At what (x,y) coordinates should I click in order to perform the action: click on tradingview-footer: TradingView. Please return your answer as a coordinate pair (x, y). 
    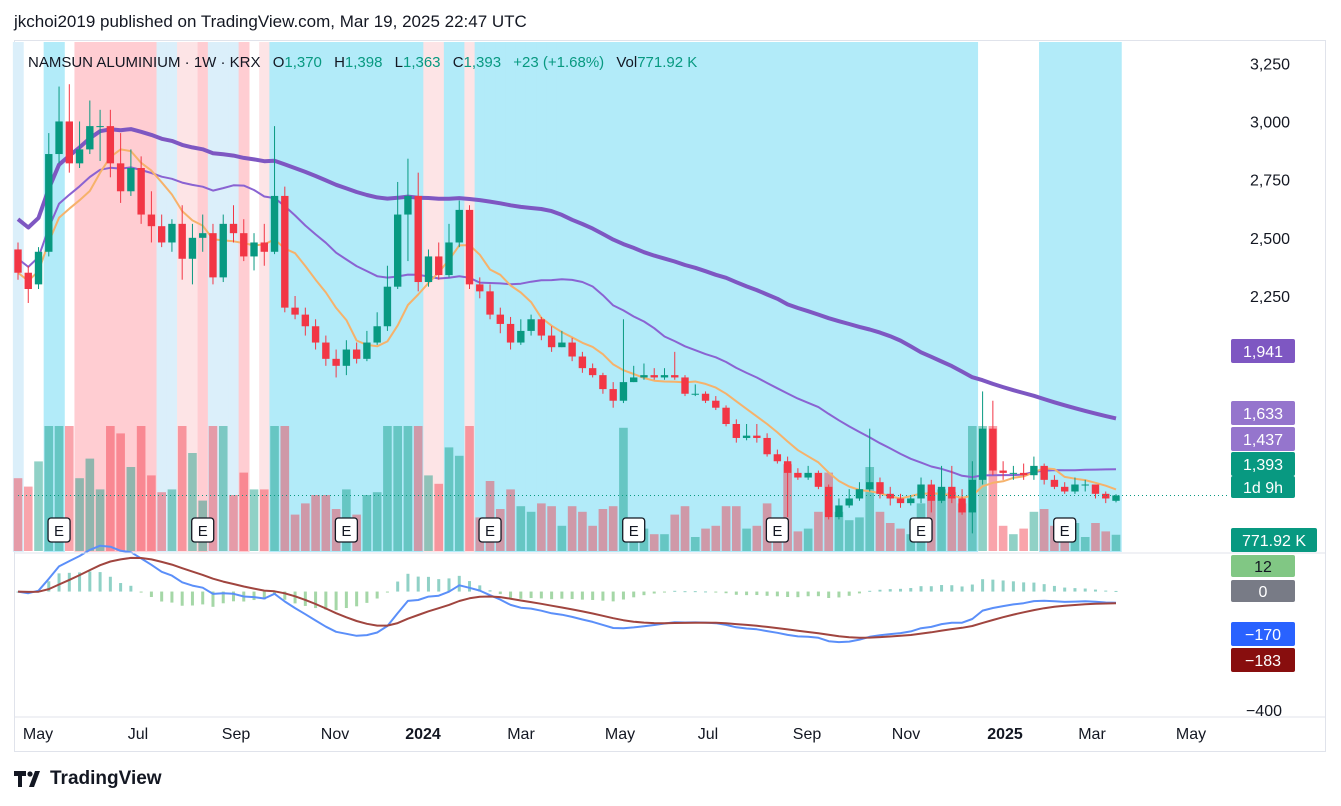
    Looking at the image, I should click on (88, 779).